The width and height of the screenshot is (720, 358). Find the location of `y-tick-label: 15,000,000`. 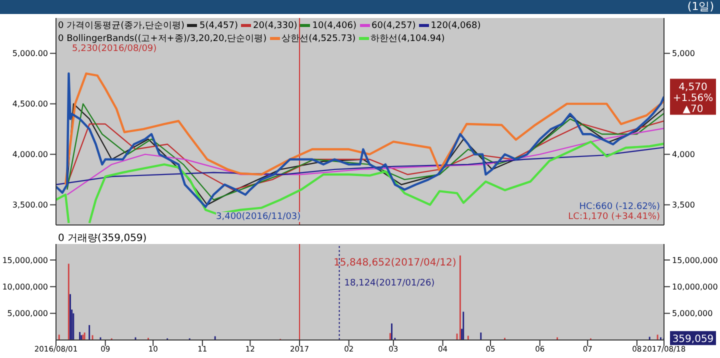

y-tick-label: 15,000,000 is located at coordinates (25, 260).